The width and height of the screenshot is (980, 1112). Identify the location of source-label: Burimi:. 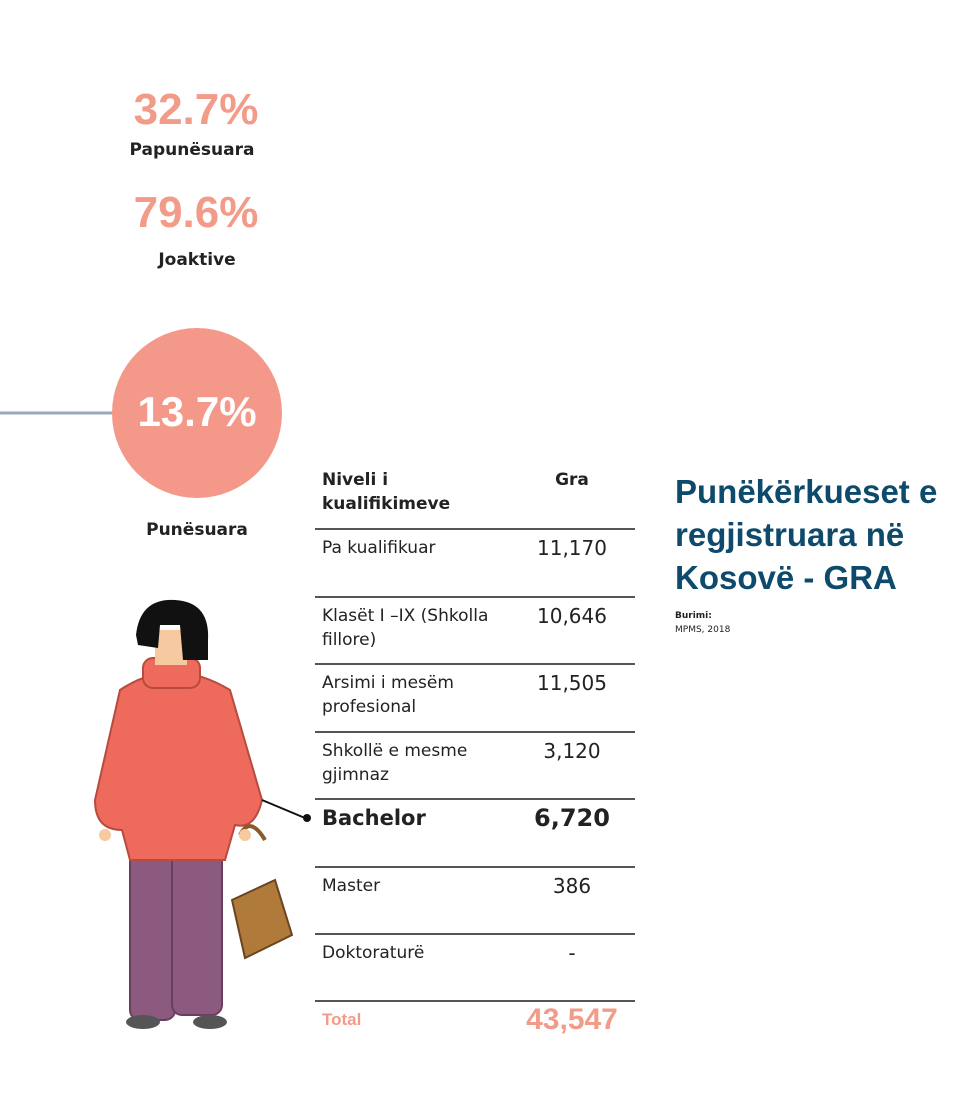
(693, 616).